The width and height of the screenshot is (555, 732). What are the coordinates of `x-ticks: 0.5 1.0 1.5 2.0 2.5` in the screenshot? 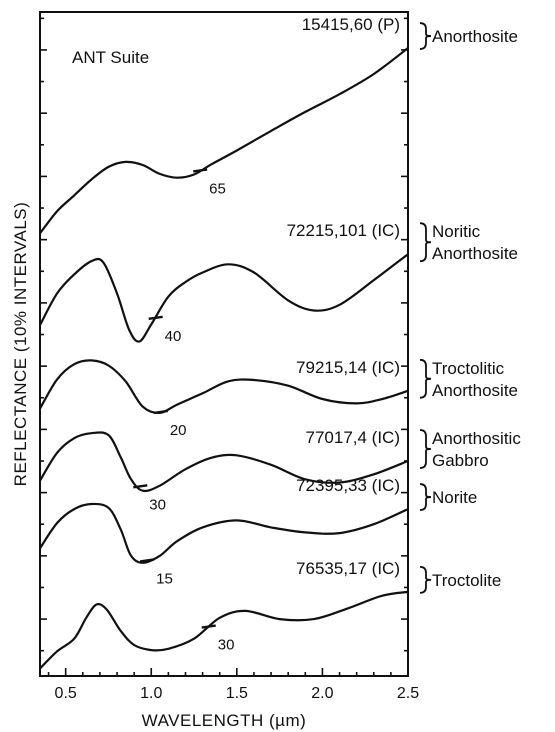 It's located at (233, 685).